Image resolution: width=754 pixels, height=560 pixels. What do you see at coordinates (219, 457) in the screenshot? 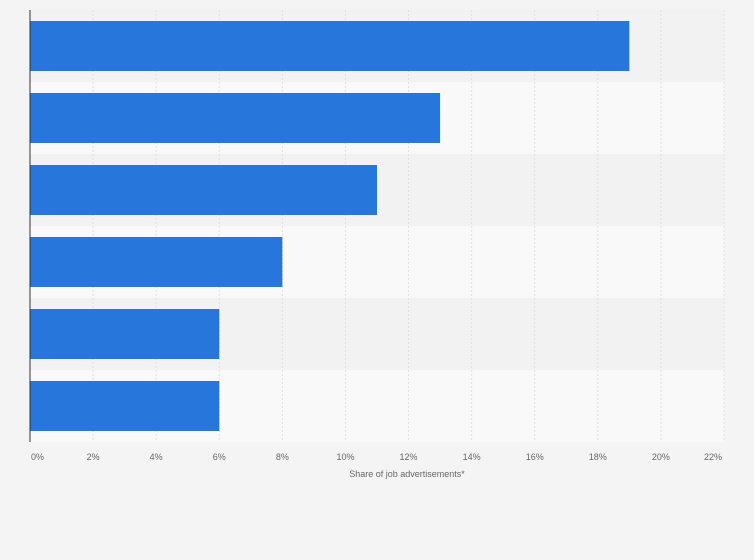
I see `x-tick-label: 6%` at bounding box center [219, 457].